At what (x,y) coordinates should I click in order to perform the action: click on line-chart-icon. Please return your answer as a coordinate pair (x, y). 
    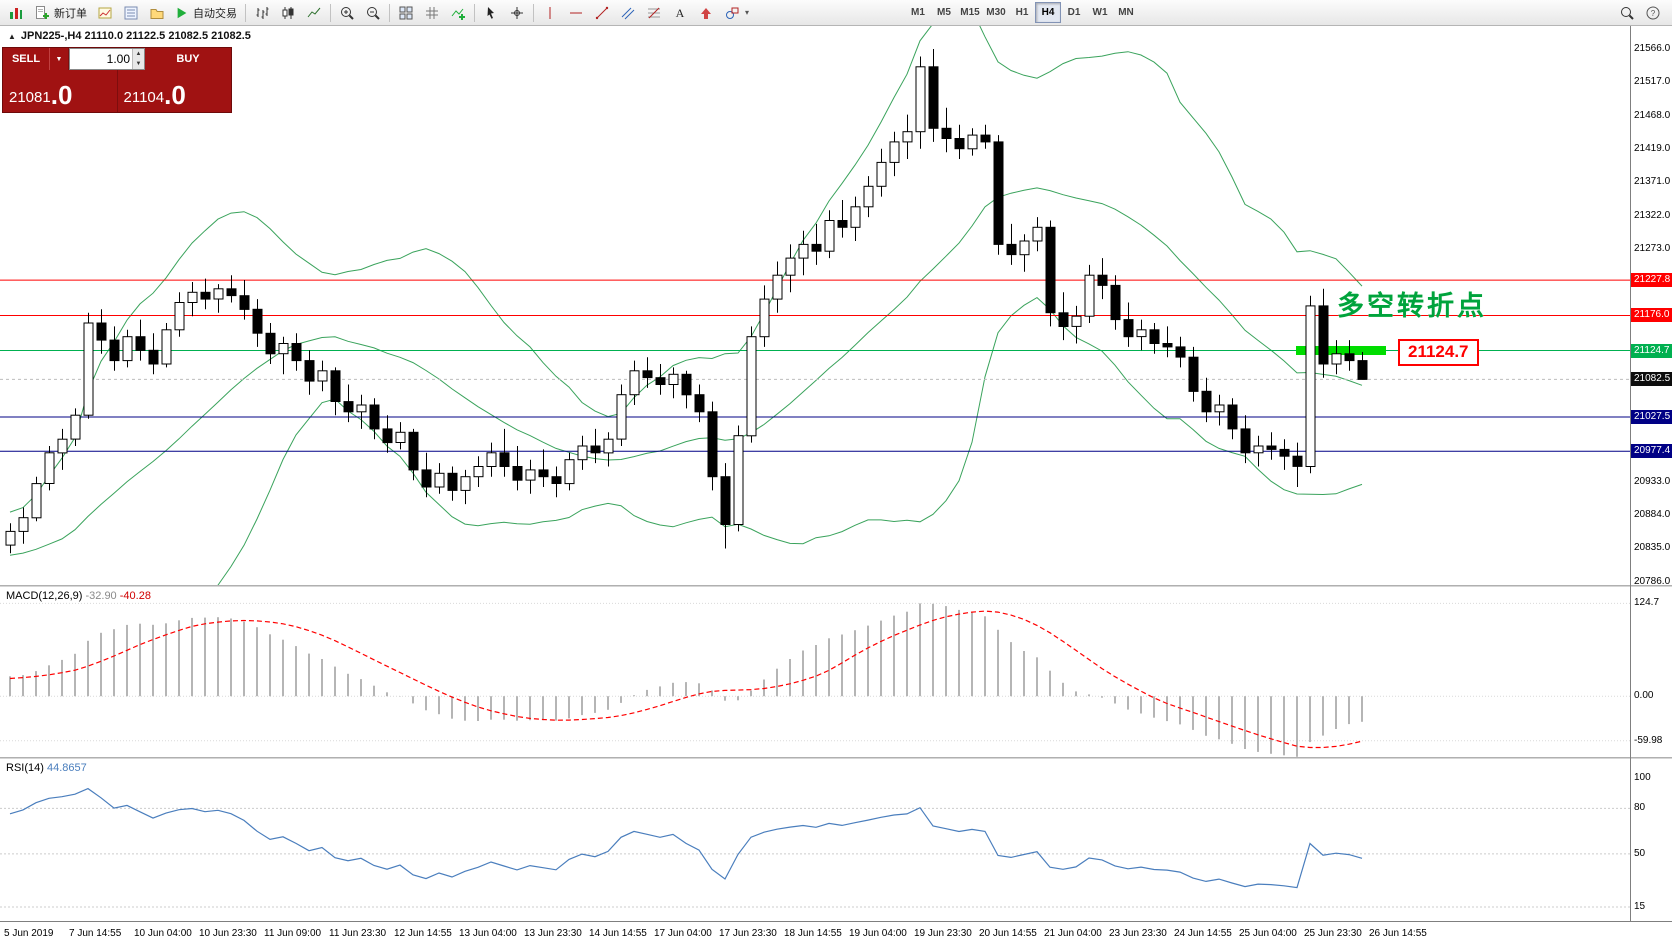
    Looking at the image, I should click on (314, 13).